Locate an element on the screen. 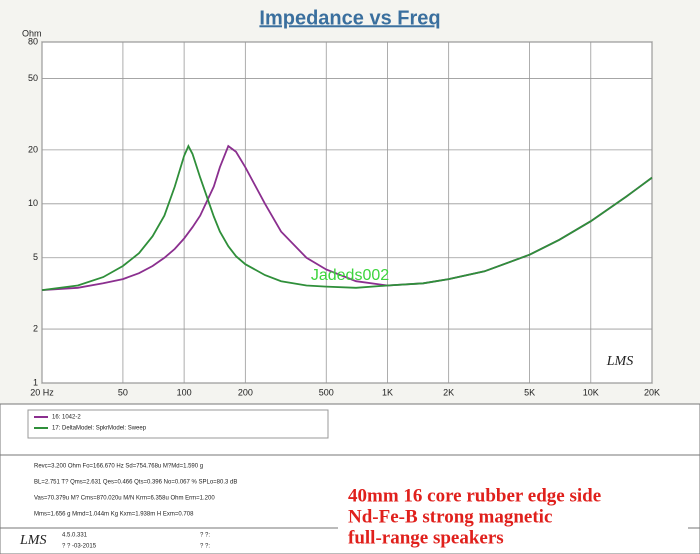  x-tick-label: 2K is located at coordinates (448, 392).